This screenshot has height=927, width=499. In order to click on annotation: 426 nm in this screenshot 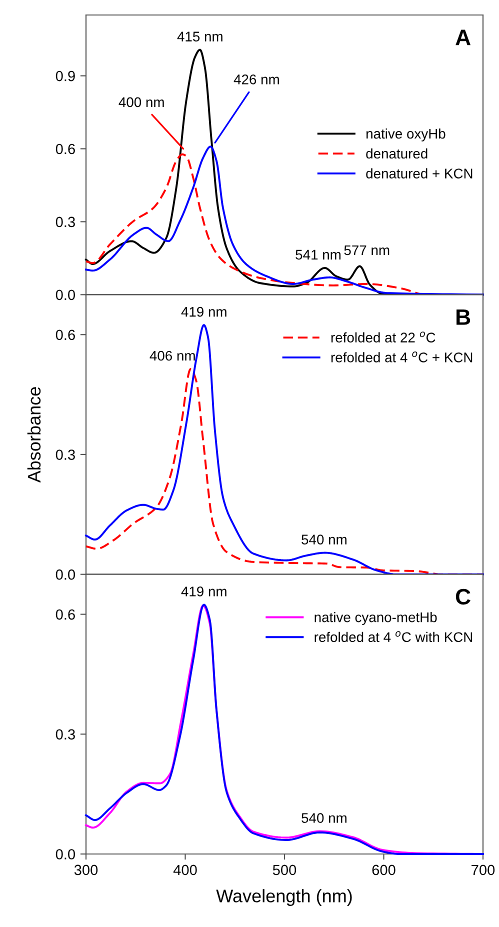, I will do `click(256, 79)`.